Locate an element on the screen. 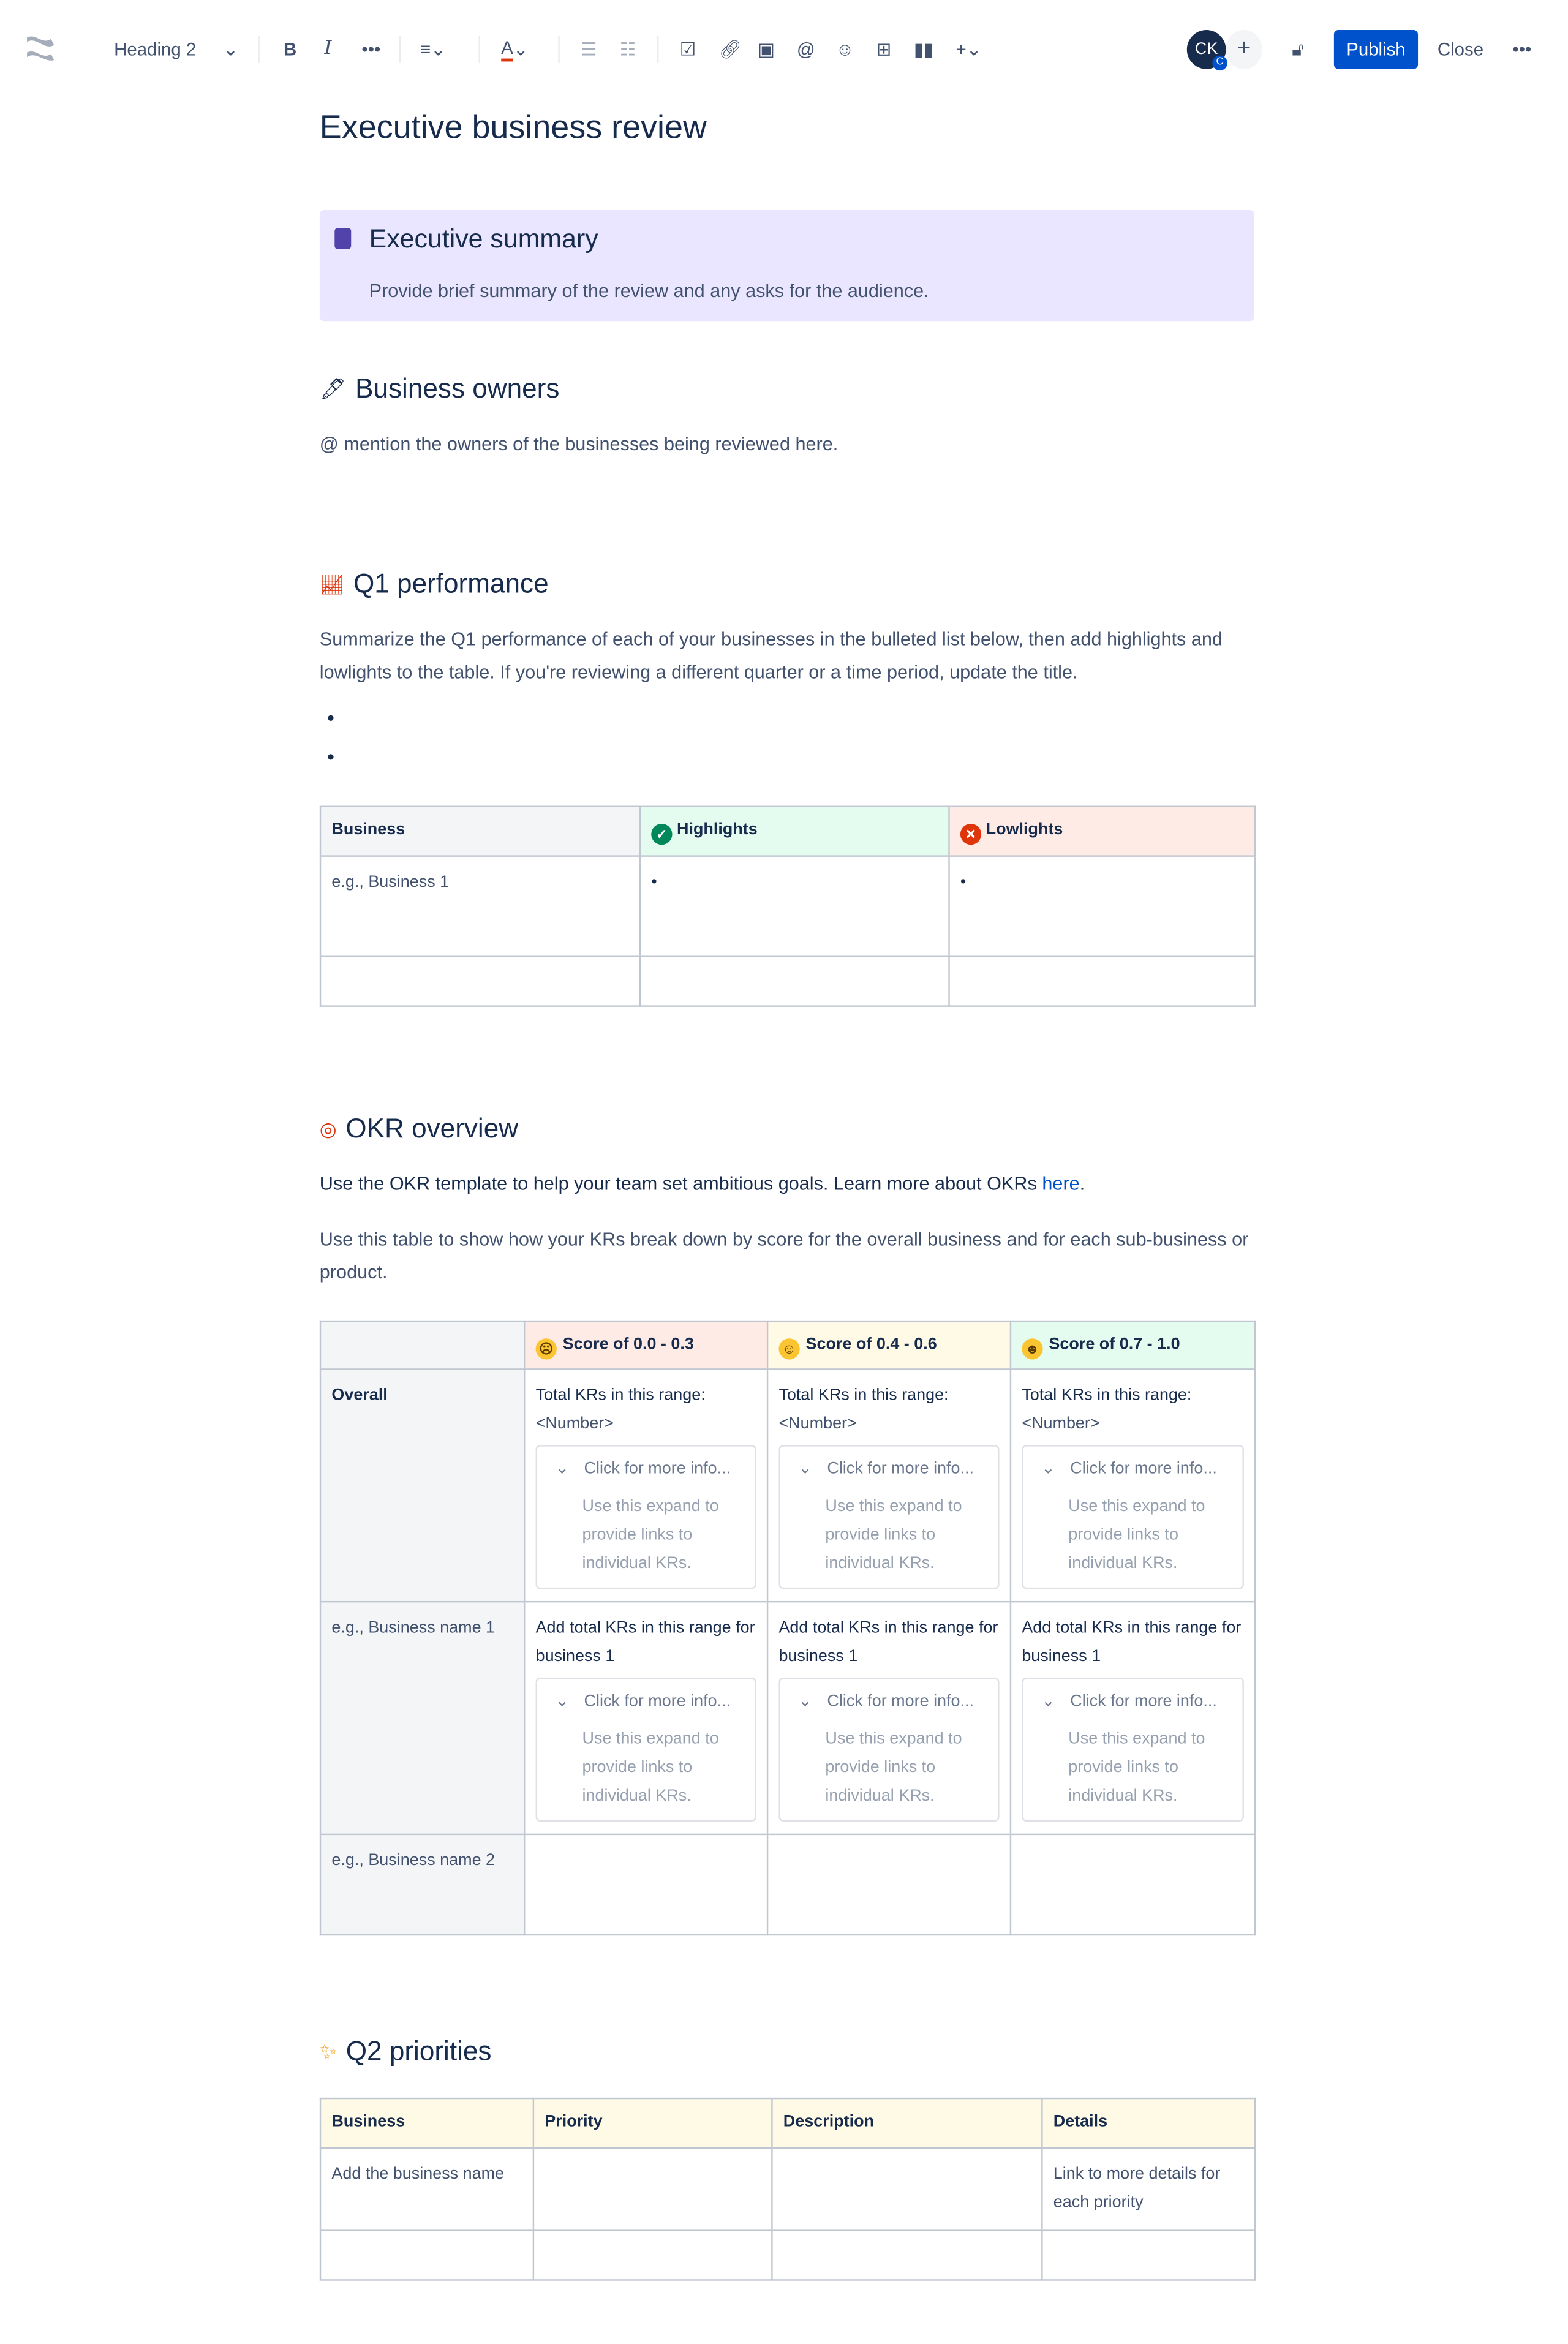 This screenshot has width=1568, height=2344. more-formatting-button: ••• is located at coordinates (371, 49).